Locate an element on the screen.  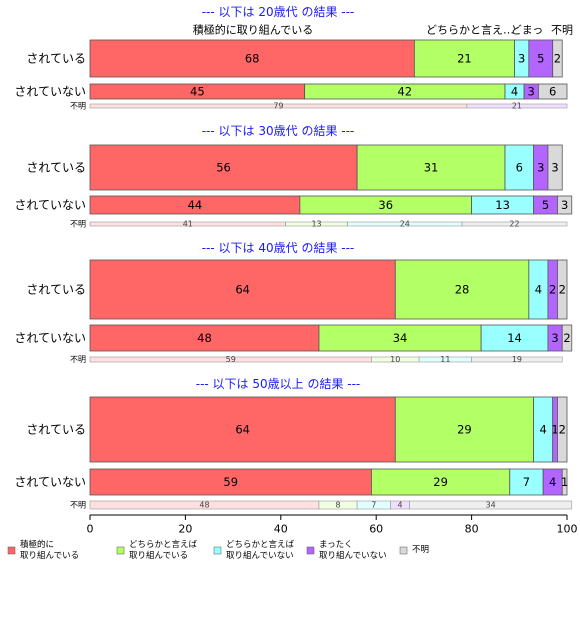
data-label: 45 is located at coordinates (197, 92).